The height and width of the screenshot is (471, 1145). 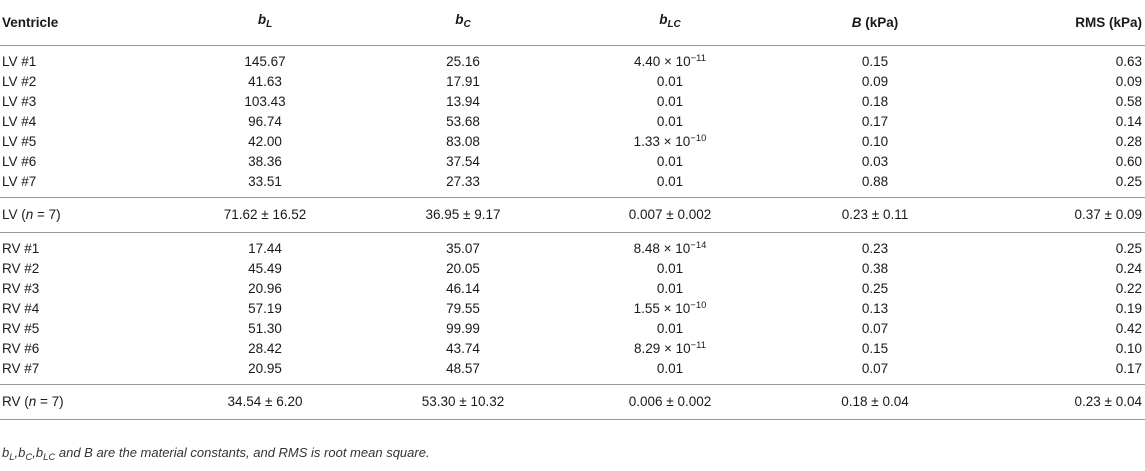 What do you see at coordinates (463, 348) in the screenshot?
I see `cell-bc: 43.74` at bounding box center [463, 348].